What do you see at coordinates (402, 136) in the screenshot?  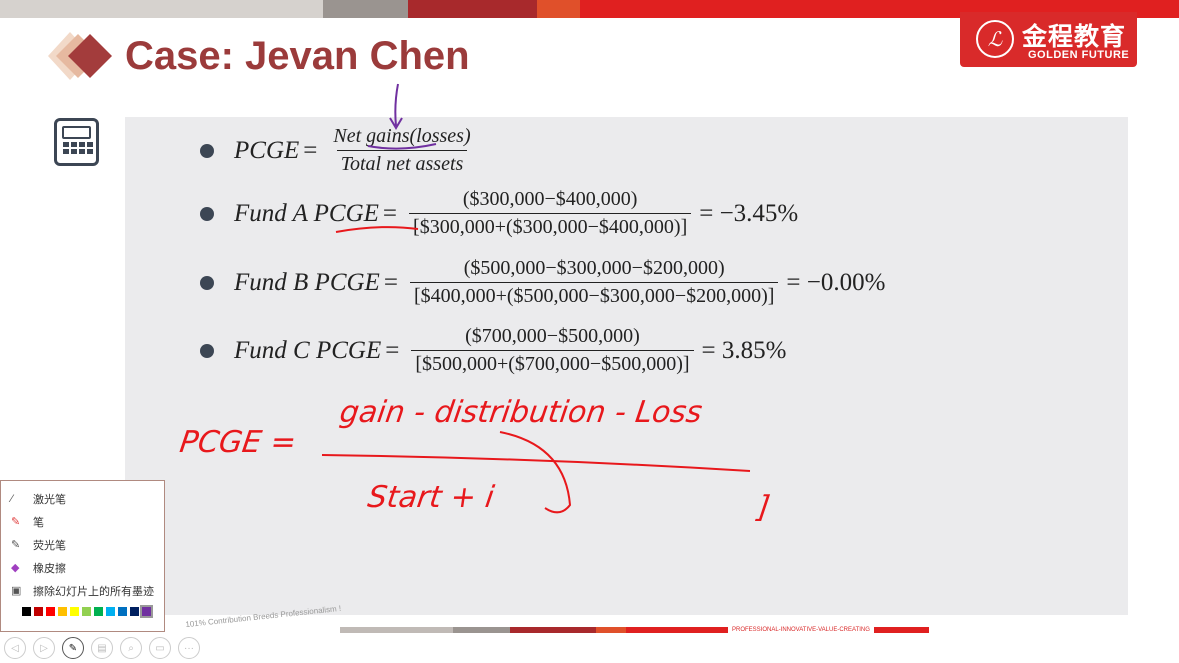 I see `numerator: Net gains(losses)` at bounding box center [402, 136].